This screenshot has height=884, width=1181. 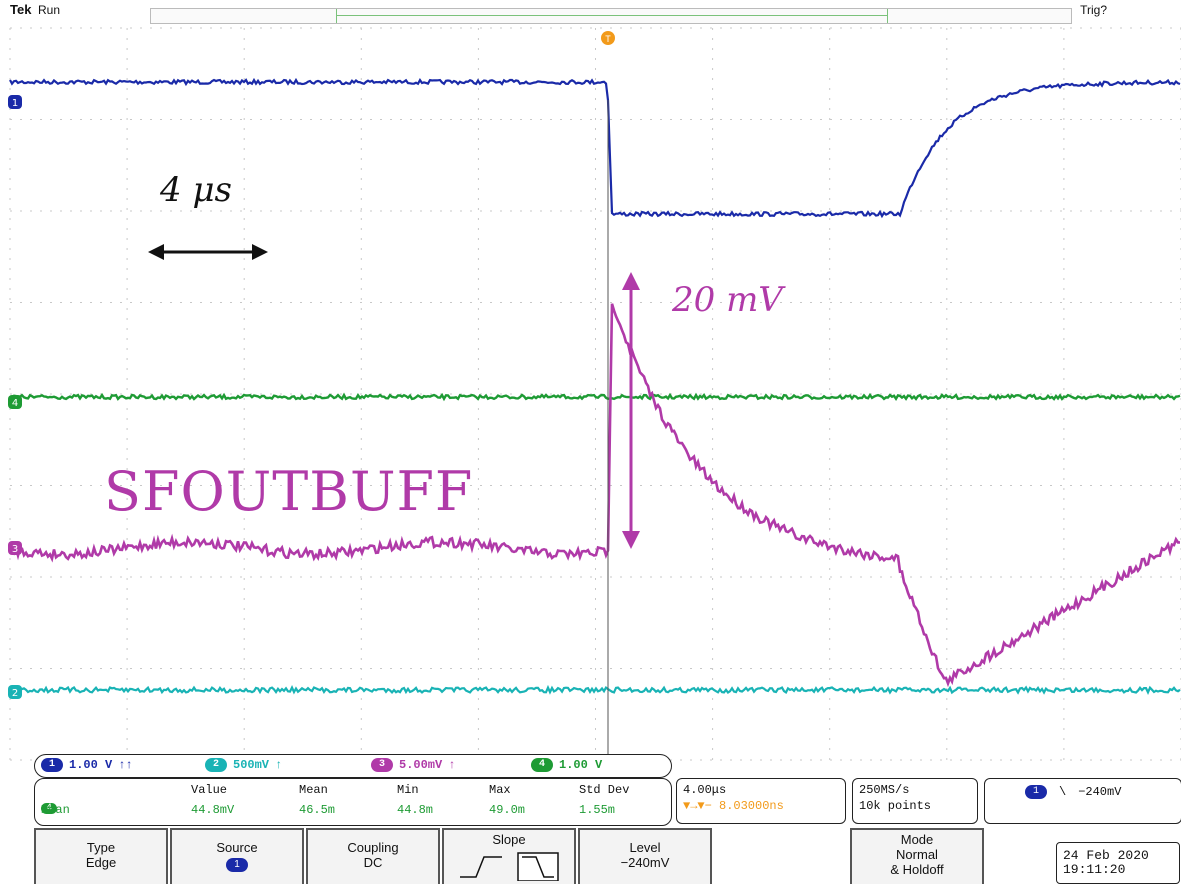 What do you see at coordinates (1082, 801) in the screenshot?
I see `trigger-readout: 1 \ −240mV` at bounding box center [1082, 801].